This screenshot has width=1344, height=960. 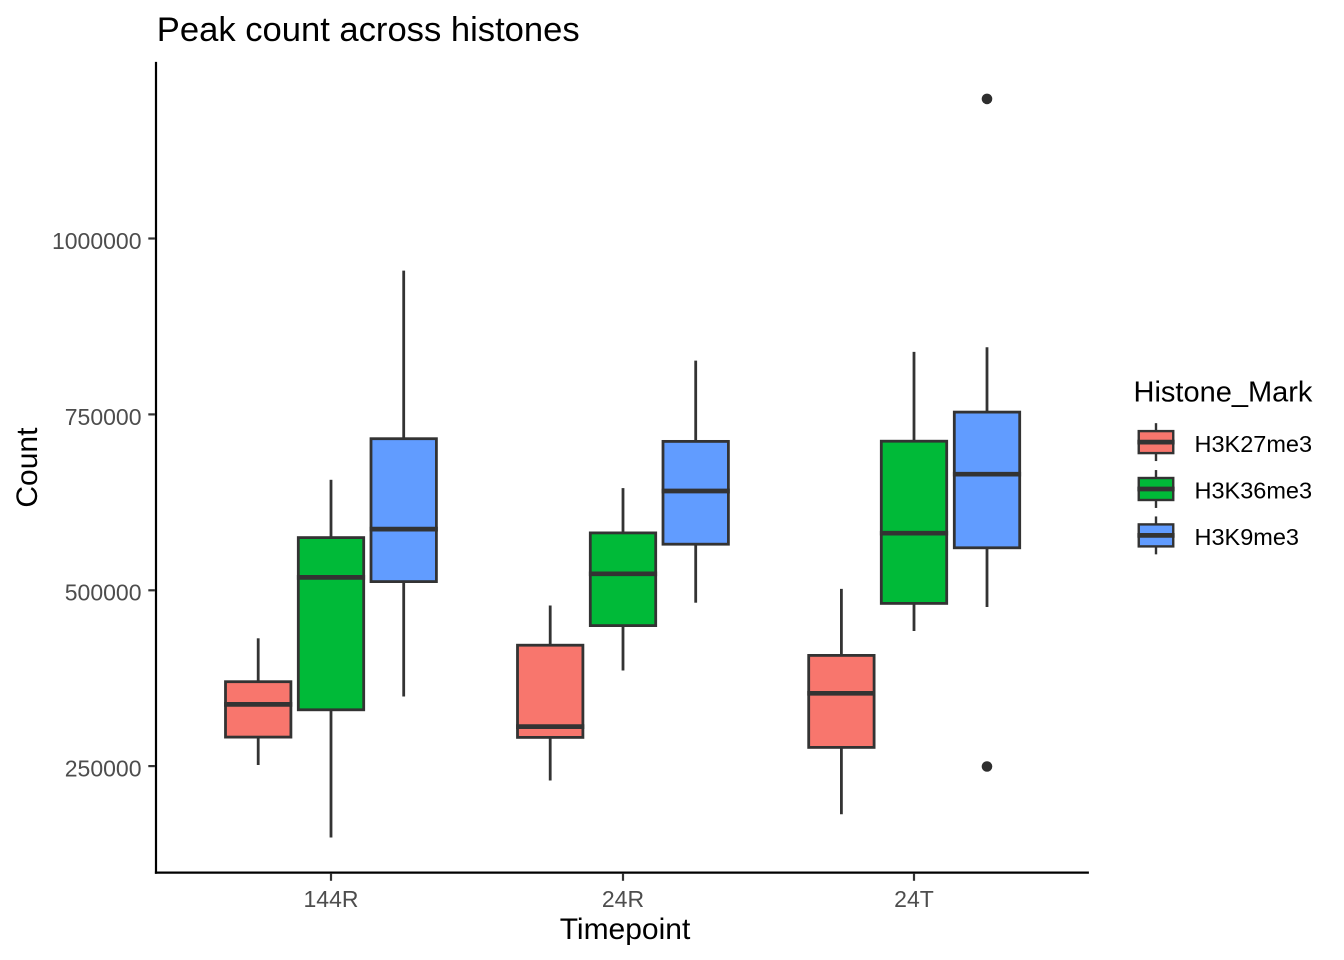 What do you see at coordinates (1247, 537) in the screenshot?
I see `svg-text: H3K9me3` at bounding box center [1247, 537].